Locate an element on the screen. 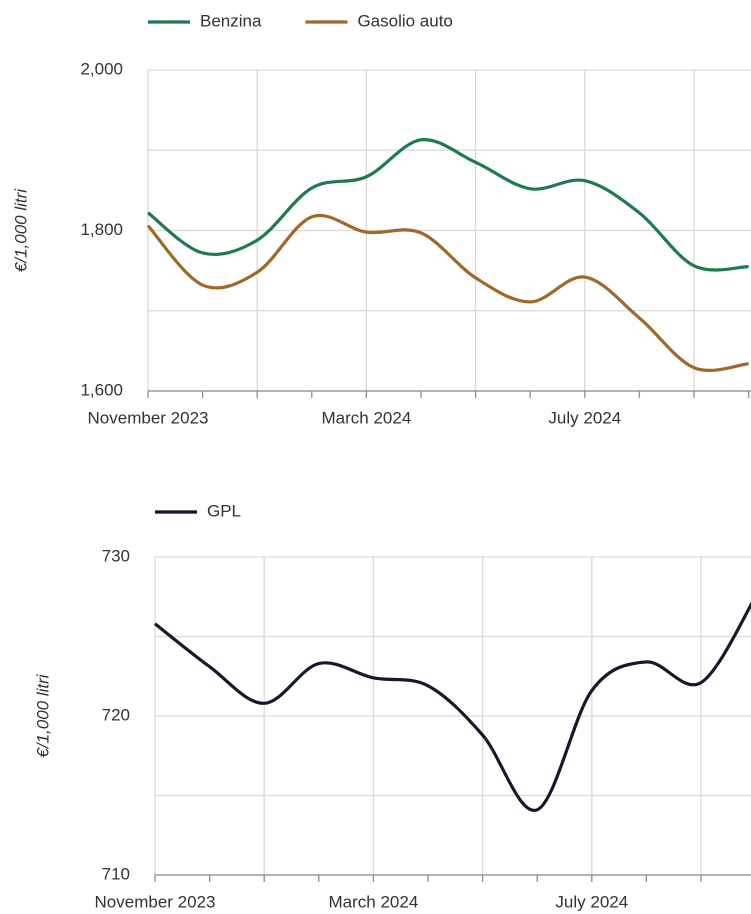  y-tick-label: 720 is located at coordinates (116, 714).